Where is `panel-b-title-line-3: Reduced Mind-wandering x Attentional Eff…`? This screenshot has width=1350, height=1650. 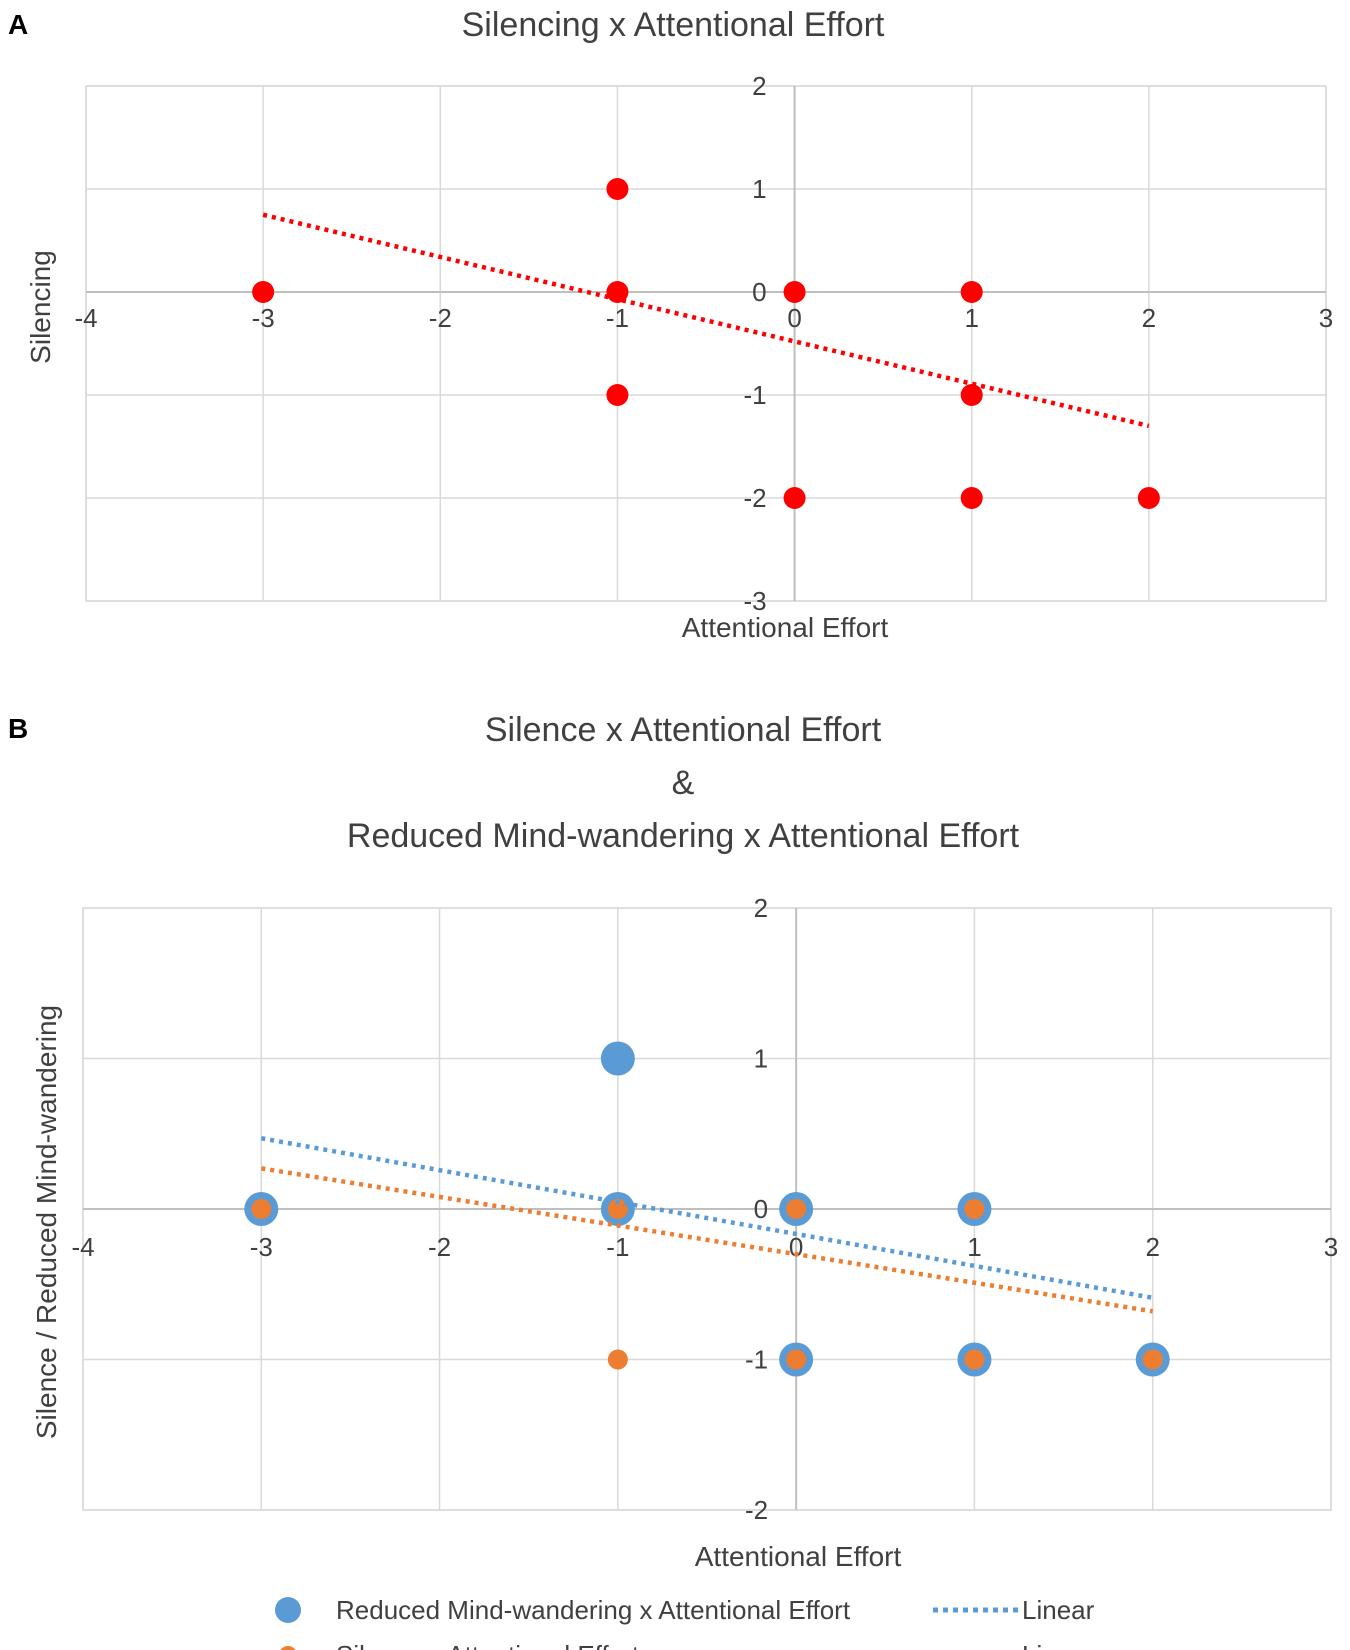 panel-b-title-line-3: Reduced Mind-wandering x Attentional Eff… is located at coordinates (683, 836).